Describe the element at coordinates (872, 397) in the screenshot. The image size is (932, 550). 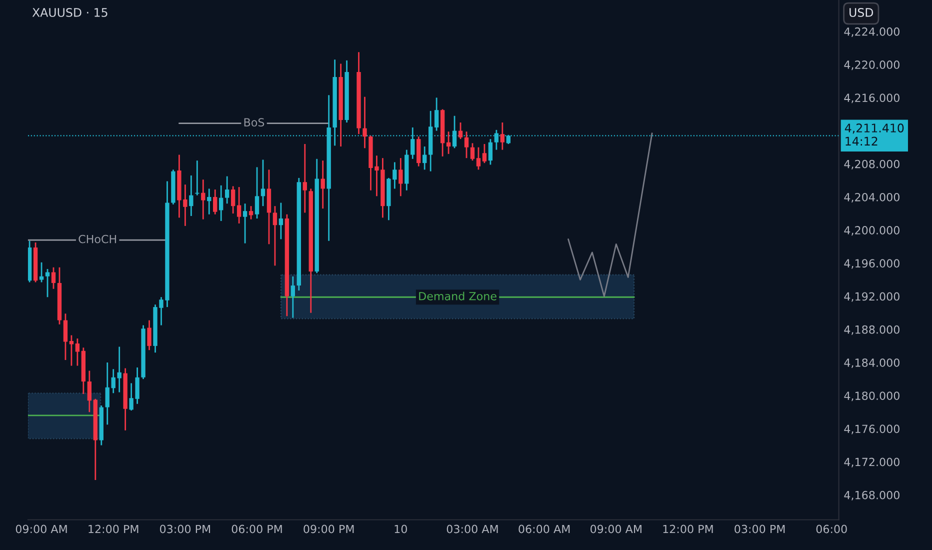
I see `y-tick-label: 4,180.000` at that location.